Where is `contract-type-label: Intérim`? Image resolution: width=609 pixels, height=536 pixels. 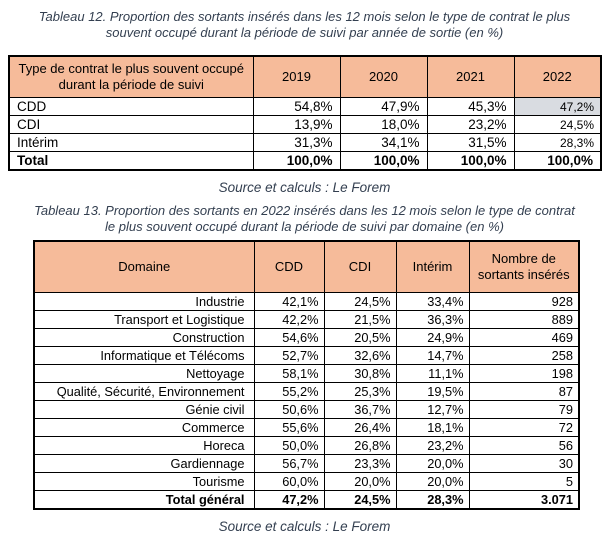
contract-type-label: Intérim is located at coordinates (131, 142).